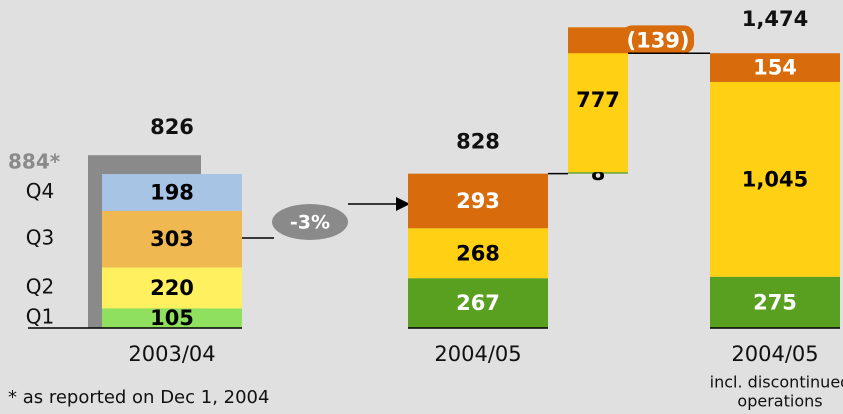 This screenshot has width=843, height=414. I want to click on segment-label: 105, so click(172, 318).